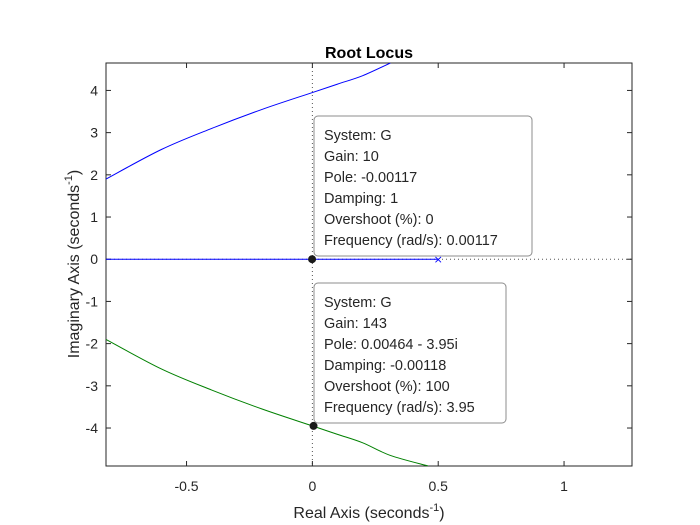 This screenshot has width=700, height=525. What do you see at coordinates (94, 259) in the screenshot?
I see `y-tick-label: 0` at bounding box center [94, 259].